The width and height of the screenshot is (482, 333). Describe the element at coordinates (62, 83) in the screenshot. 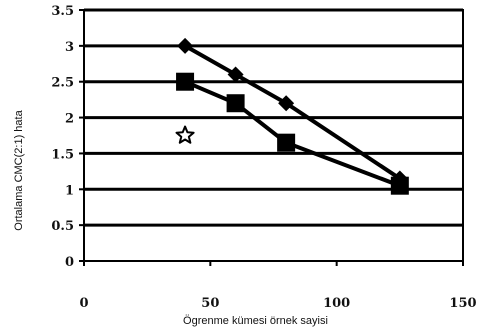

I see `y-tick-label: 2.5` at that location.